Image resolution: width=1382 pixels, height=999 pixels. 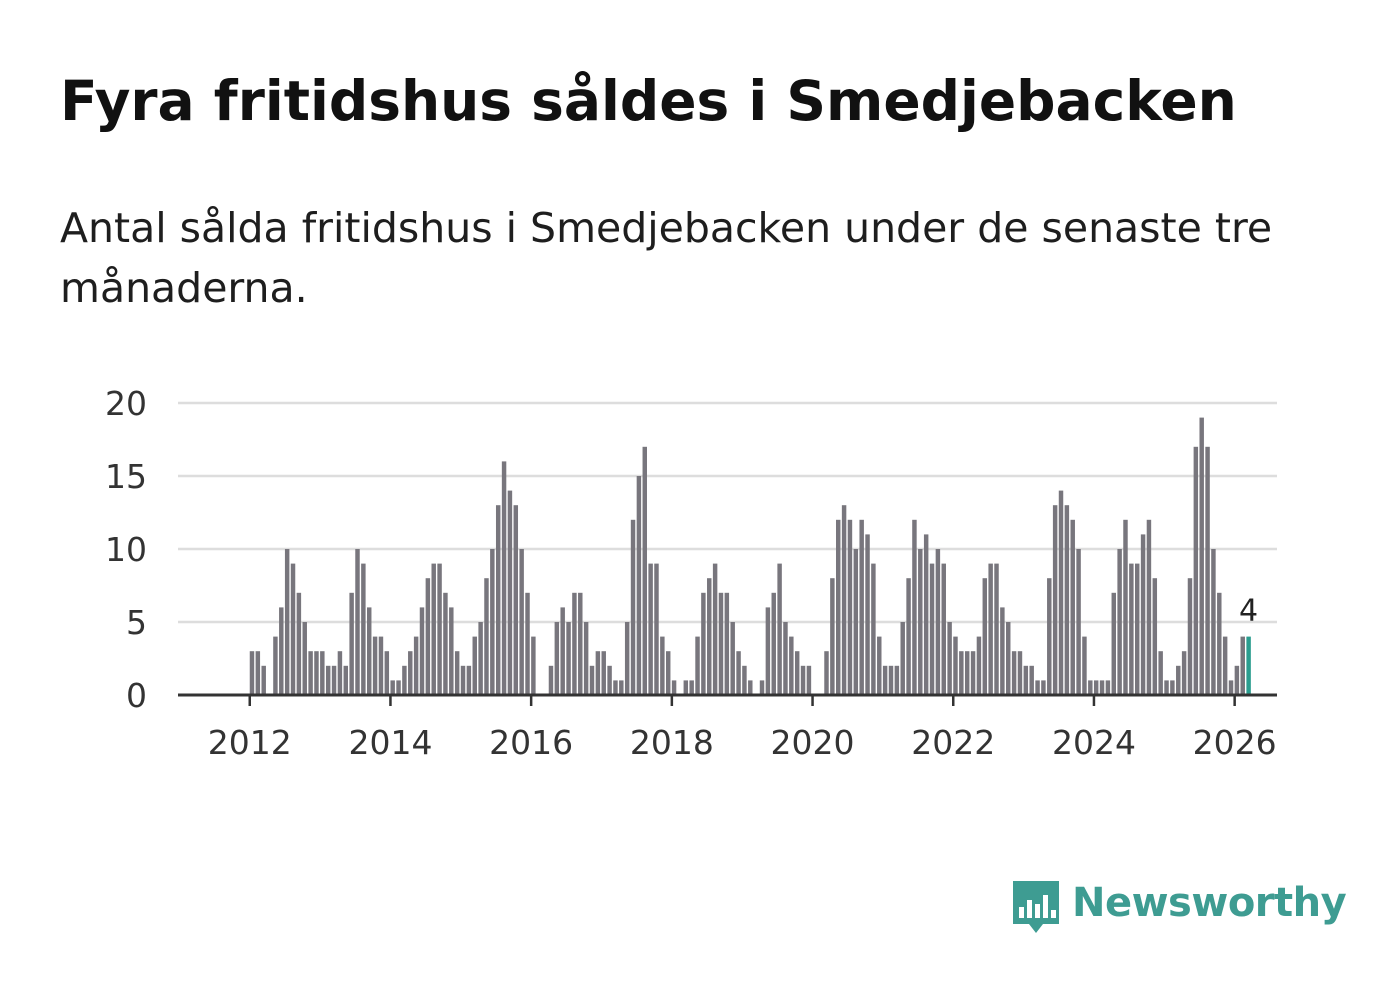 What do you see at coordinates (672, 742) in the screenshot?
I see `x-tick-label: 2018` at bounding box center [672, 742].